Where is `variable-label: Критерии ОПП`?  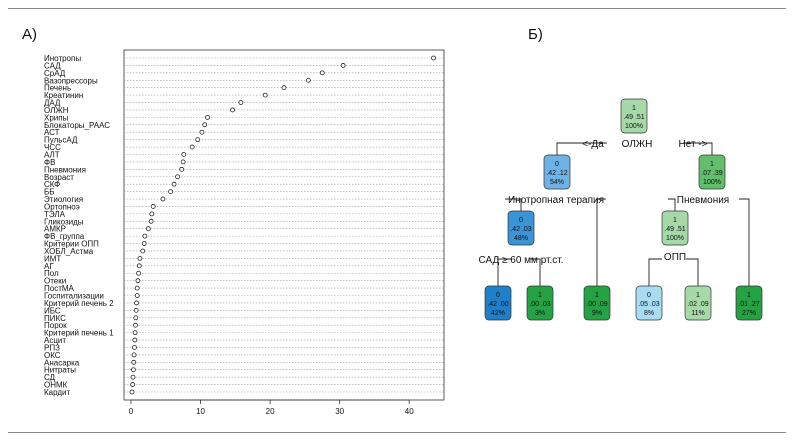 variable-label: Критерии ОПП is located at coordinates (71, 244).